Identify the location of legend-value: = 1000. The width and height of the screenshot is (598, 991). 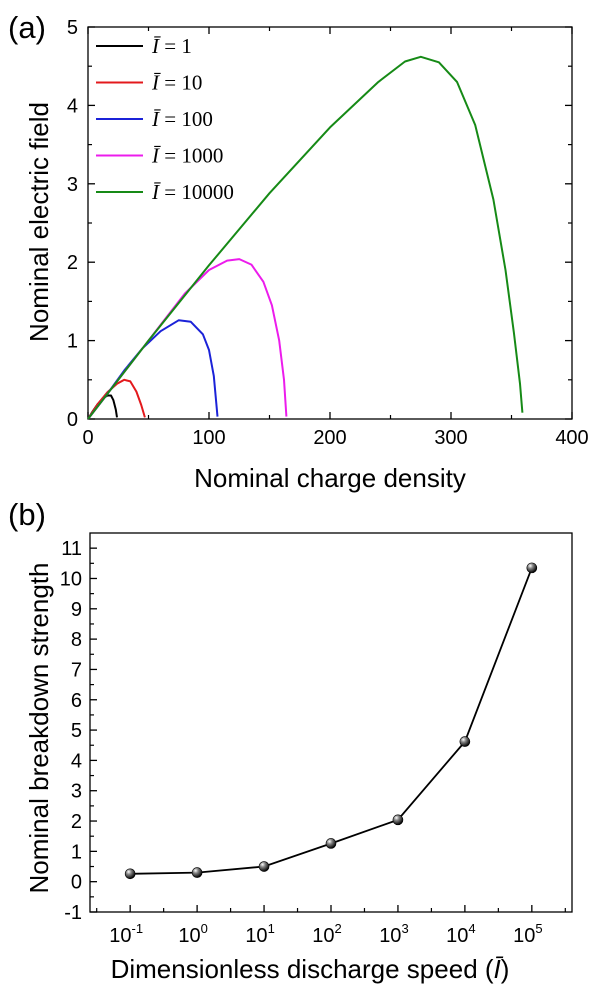
(191, 156).